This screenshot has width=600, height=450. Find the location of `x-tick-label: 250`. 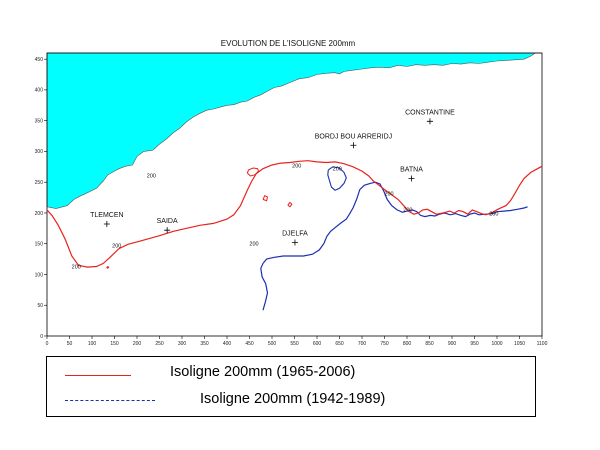

x-tick-label: 250 is located at coordinates (159, 344).